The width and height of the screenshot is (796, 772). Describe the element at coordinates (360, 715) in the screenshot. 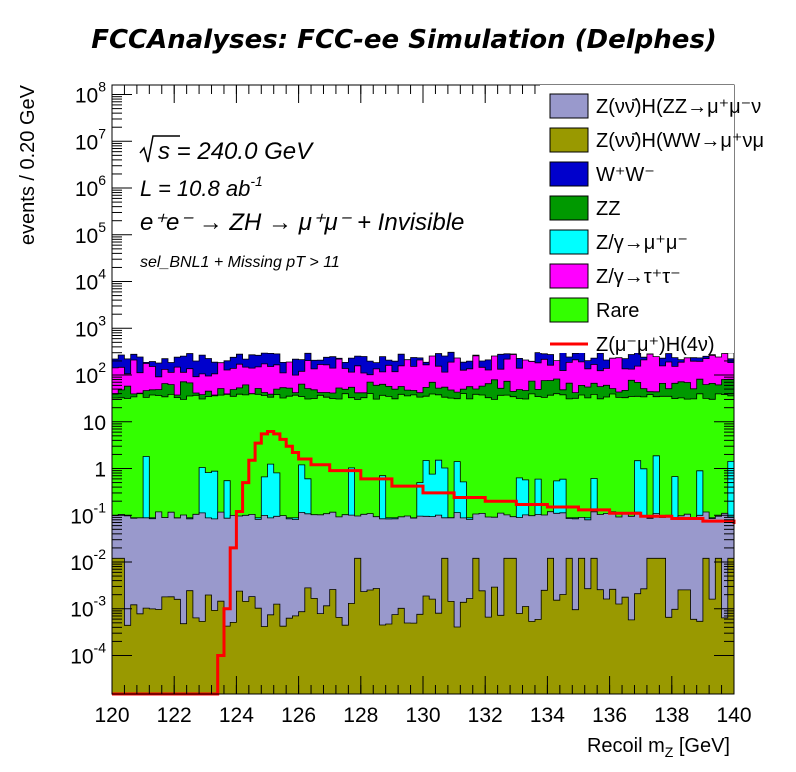

I see `x-tick-label: 128` at that location.